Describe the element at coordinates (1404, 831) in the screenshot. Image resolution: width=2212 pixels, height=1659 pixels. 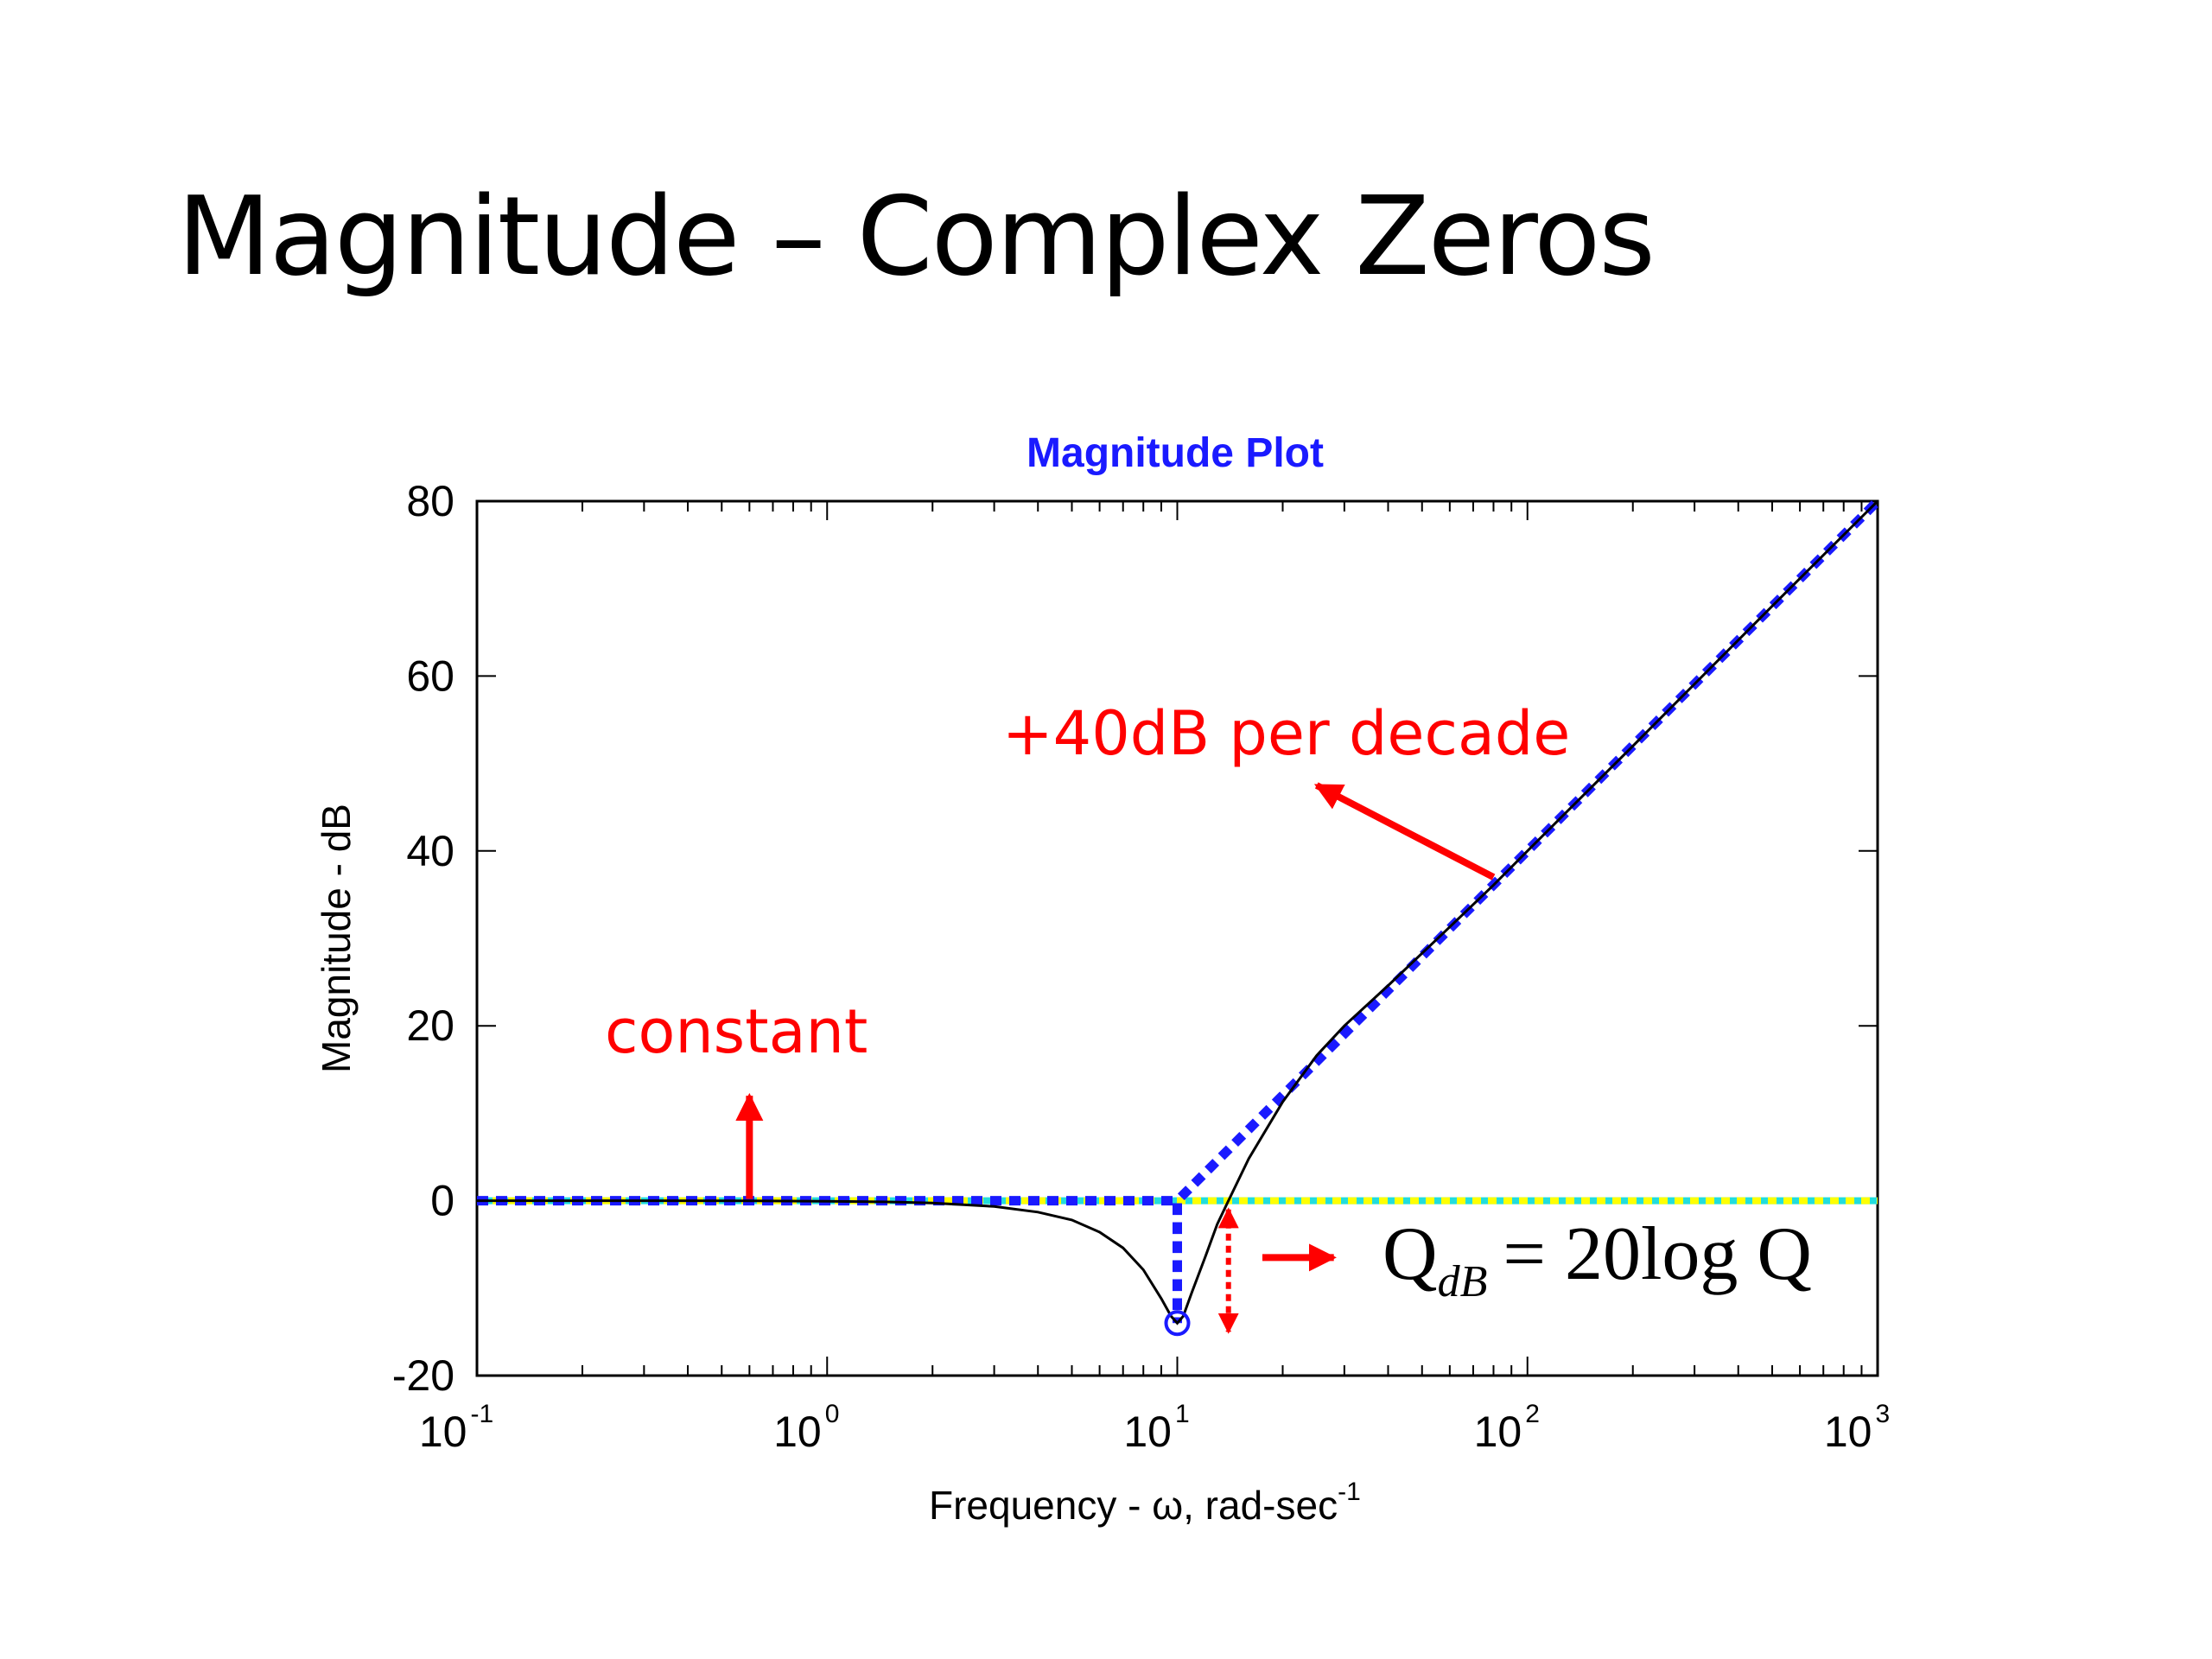
I see `slope-arrow` at that location.